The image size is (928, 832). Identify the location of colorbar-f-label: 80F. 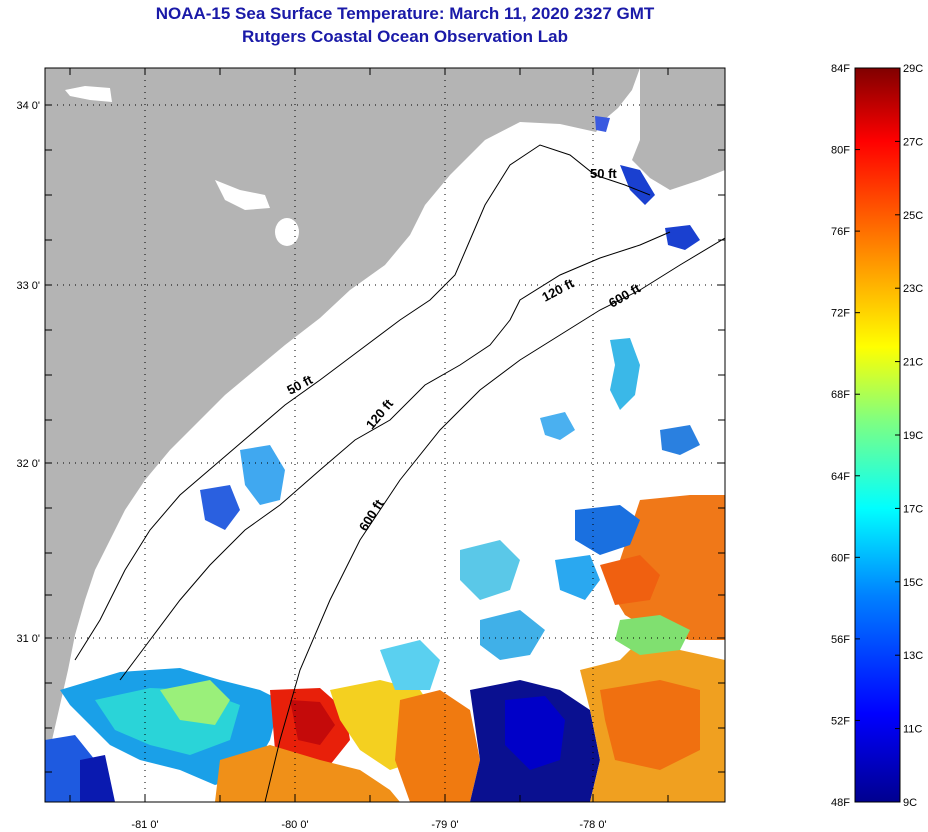
(840, 151).